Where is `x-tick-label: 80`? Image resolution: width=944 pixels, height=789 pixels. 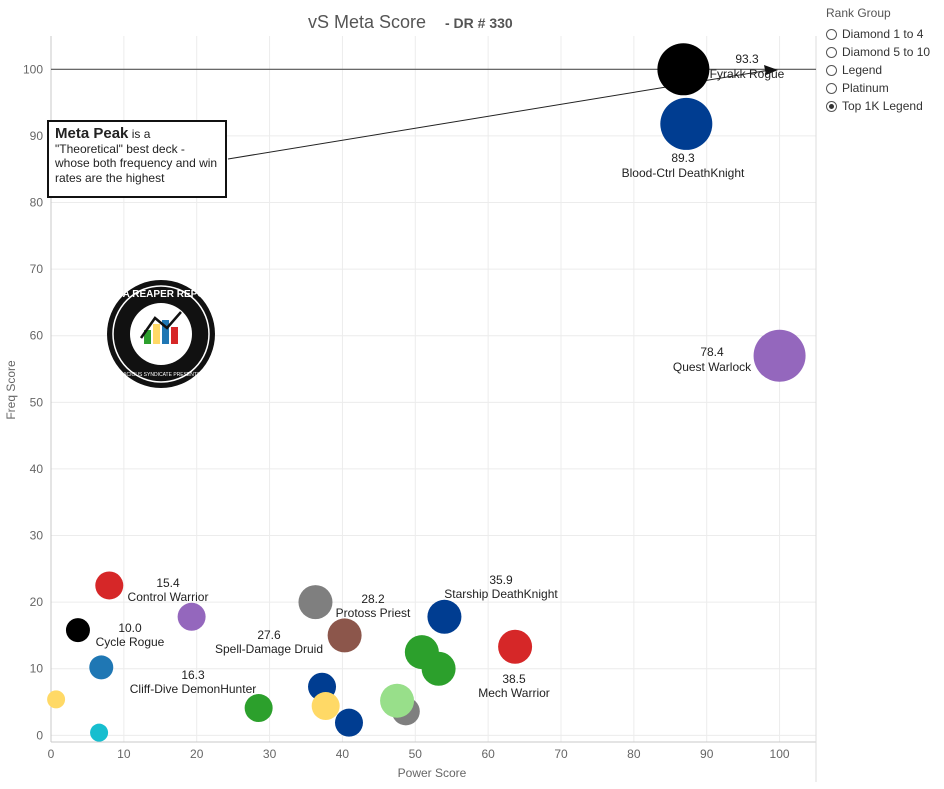
x-tick-label: 80 is located at coordinates (634, 754).